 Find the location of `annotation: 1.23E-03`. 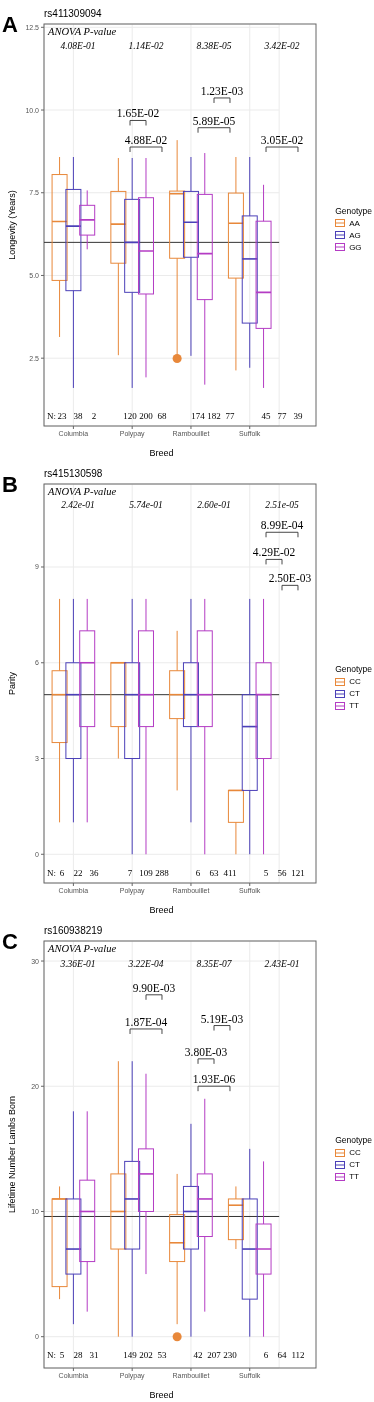

annotation: 1.23E-03 is located at coordinates (222, 90).